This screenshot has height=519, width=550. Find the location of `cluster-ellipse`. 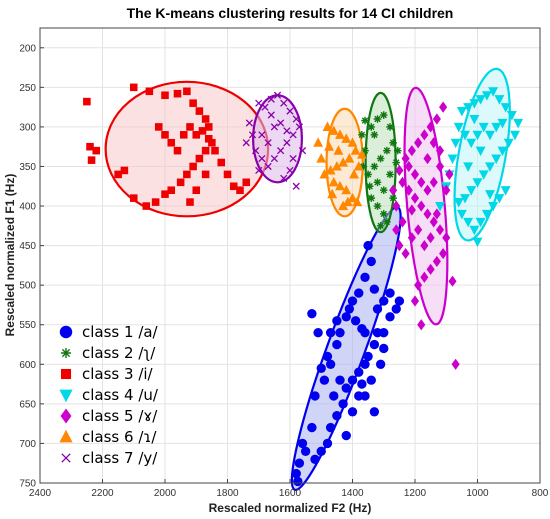

cluster-ellipse is located at coordinates (482, 154).